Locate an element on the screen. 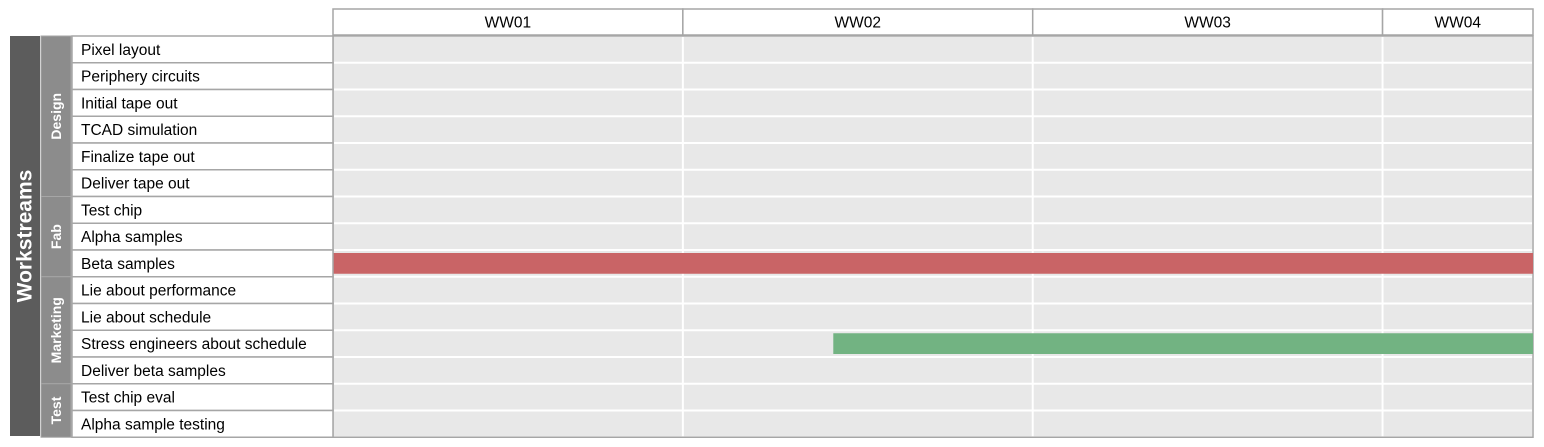  group-label: Test is located at coordinates (56, 410).